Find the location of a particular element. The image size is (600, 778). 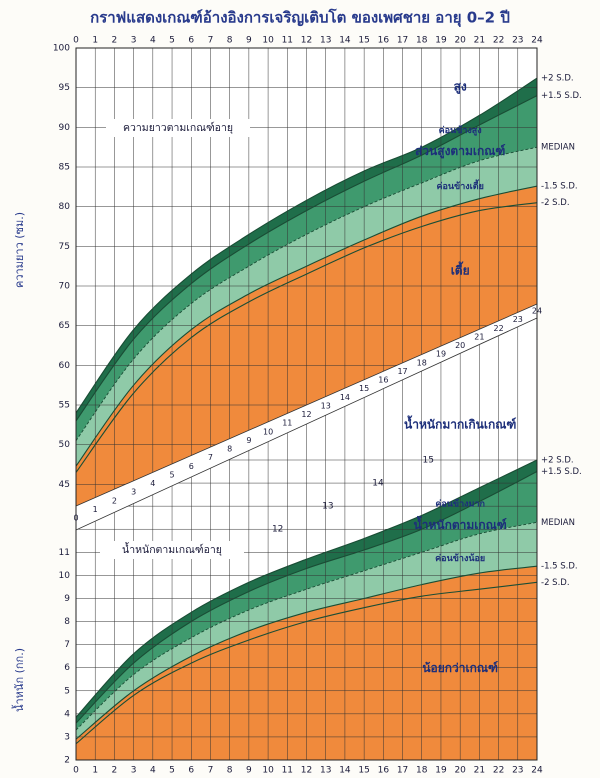

y-tick-label: 70 is located at coordinates (65, 287).